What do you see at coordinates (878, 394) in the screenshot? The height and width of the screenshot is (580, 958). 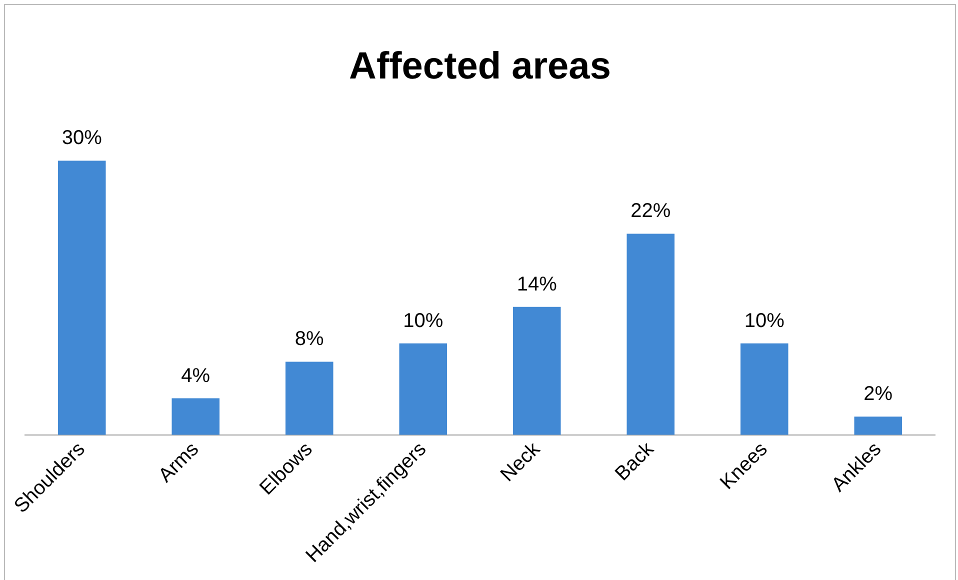 I see `data-label: 2%` at bounding box center [878, 394].